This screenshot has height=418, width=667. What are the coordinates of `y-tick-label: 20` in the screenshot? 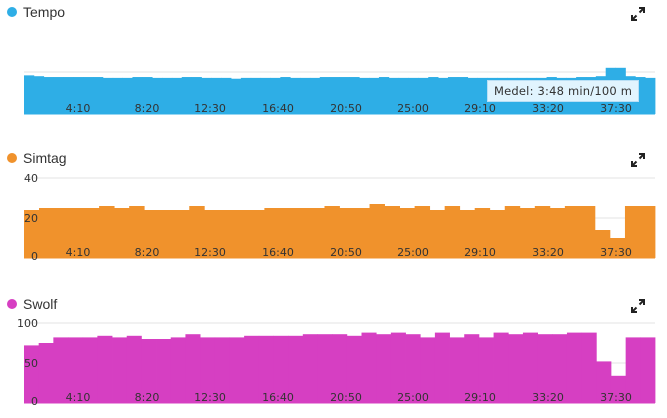 It's located at (31, 218).